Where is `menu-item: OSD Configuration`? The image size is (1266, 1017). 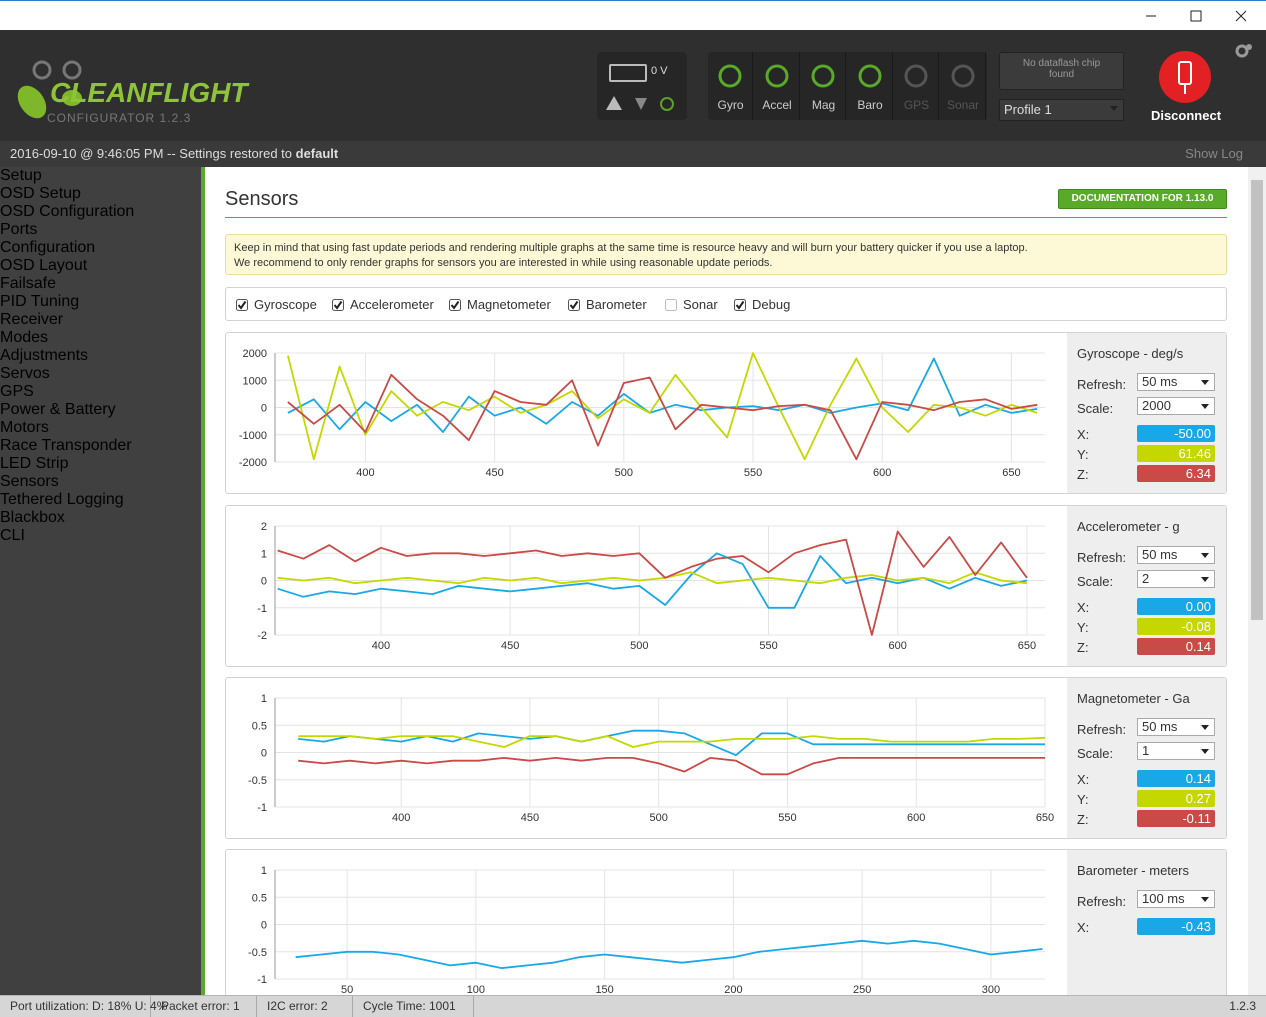
menu-item: OSD Configuration is located at coordinates (100, 212).